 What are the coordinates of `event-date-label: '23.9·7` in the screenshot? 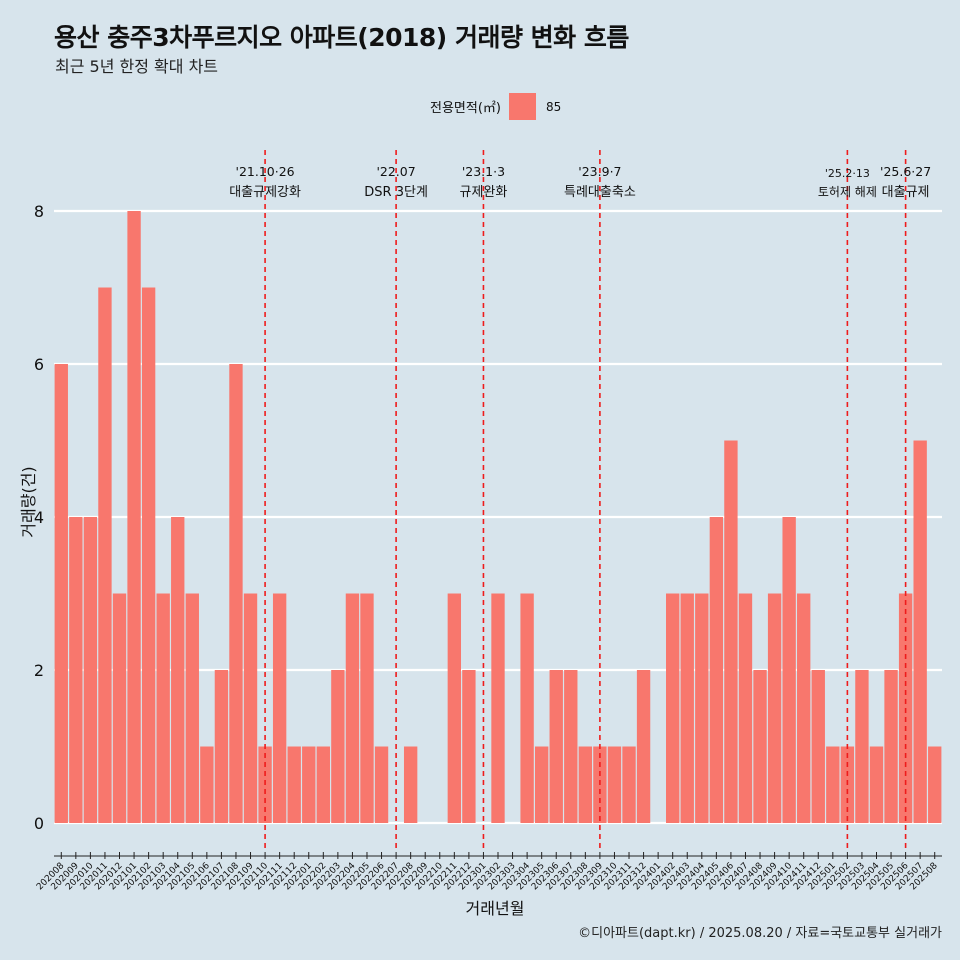 It's located at (599, 171).